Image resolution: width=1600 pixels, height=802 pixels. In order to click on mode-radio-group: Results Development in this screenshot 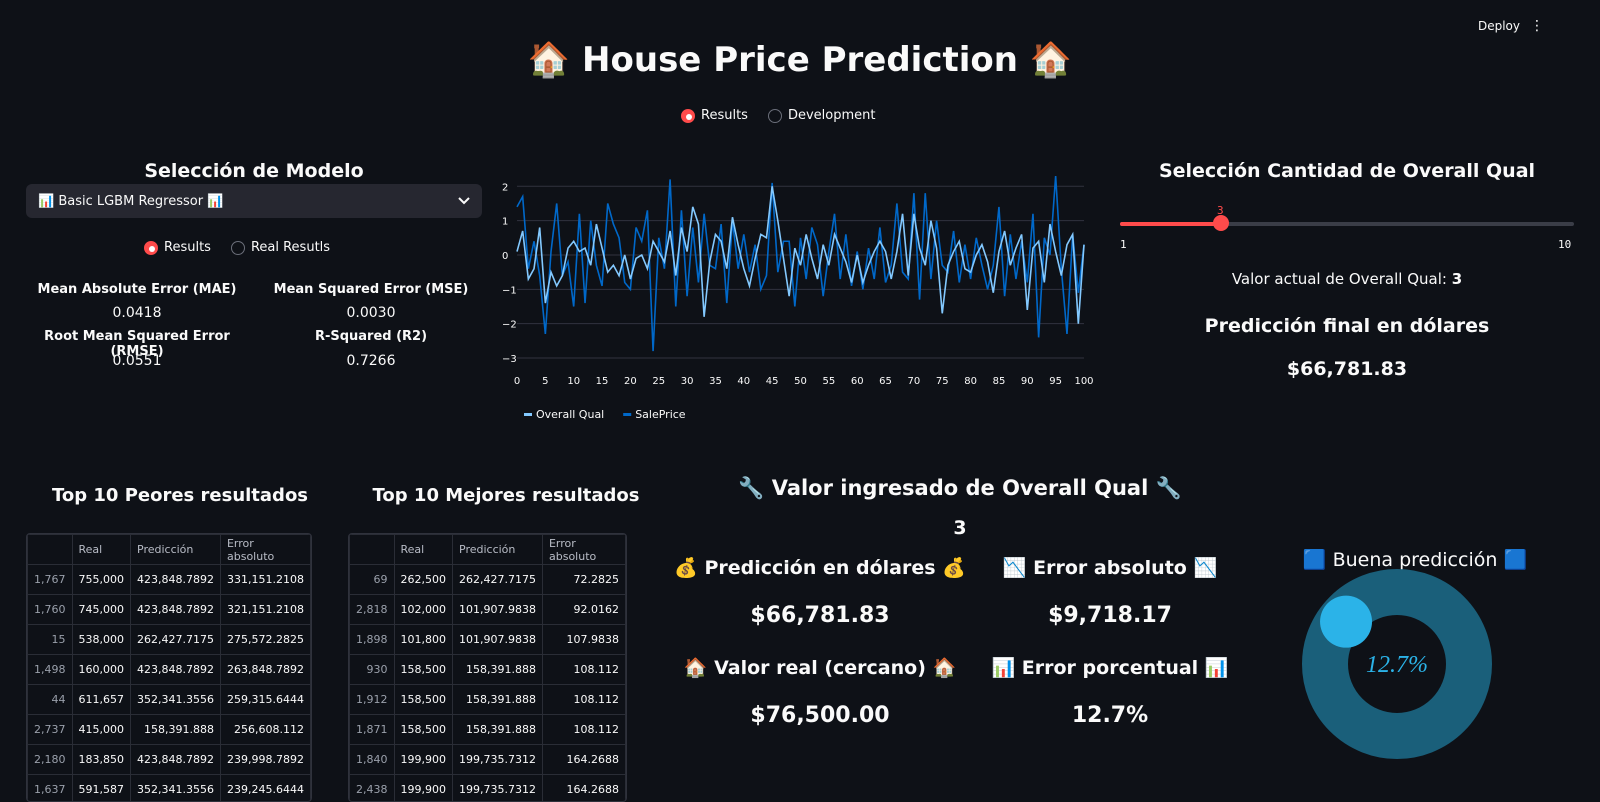, I will do `click(785, 115)`.